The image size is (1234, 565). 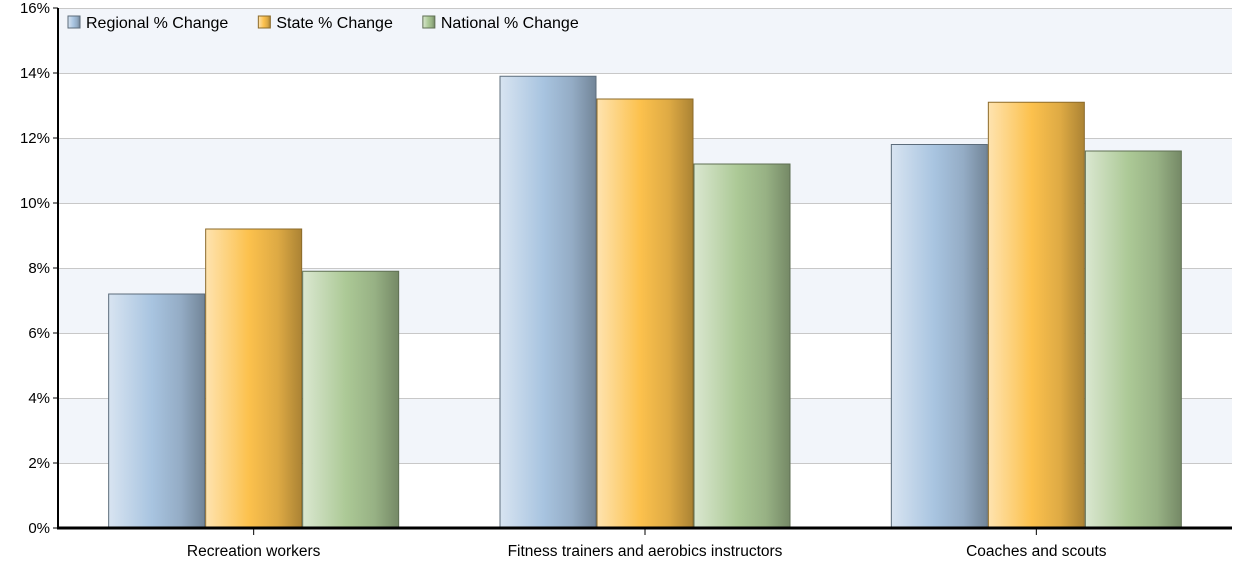 I want to click on y-tick-label: 16%, so click(x=35, y=8).